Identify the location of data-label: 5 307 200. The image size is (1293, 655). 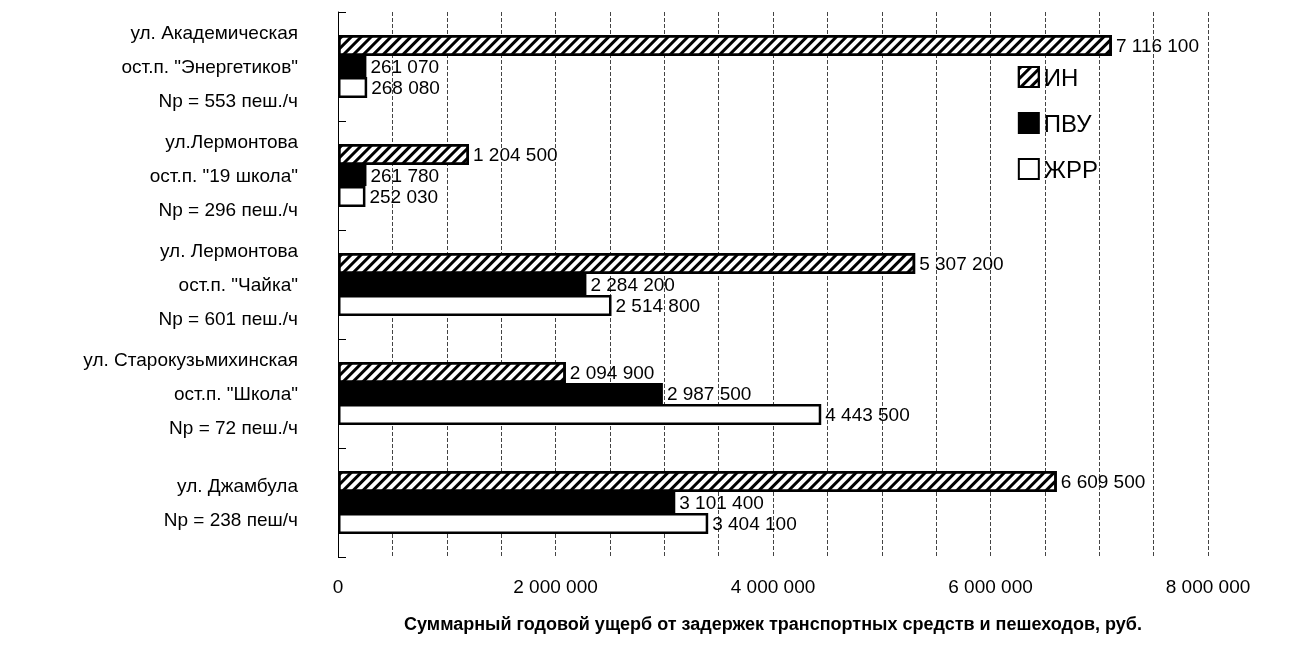
(961, 263).